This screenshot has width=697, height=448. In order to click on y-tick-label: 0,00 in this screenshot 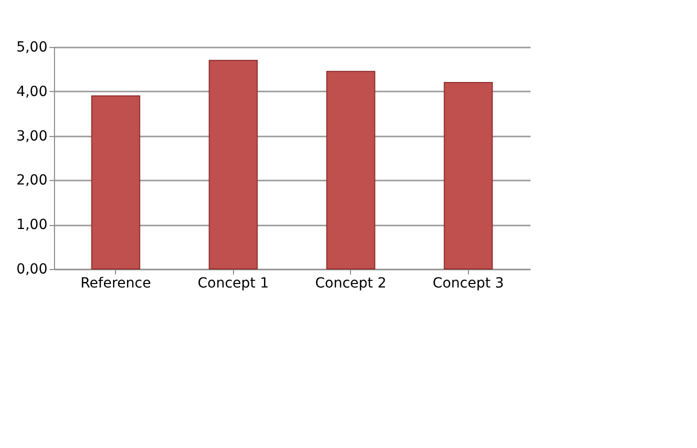, I will do `click(32, 270)`.